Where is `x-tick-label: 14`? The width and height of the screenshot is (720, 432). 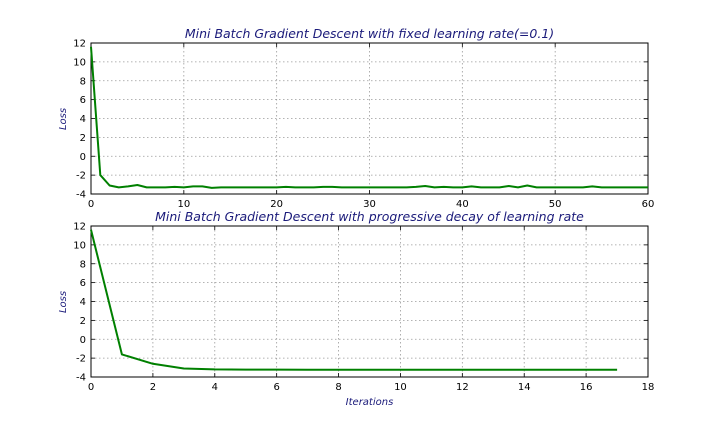 x-tick-label: 14 is located at coordinates (524, 387).